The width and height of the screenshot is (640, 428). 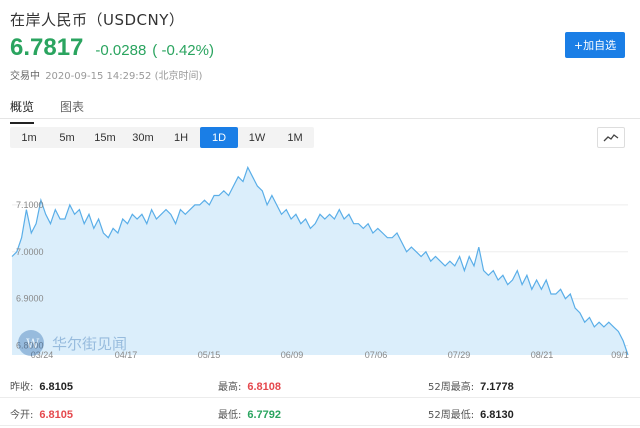 What do you see at coordinates (126, 355) in the screenshot?
I see `x-tick-label: 04/17` at bounding box center [126, 355].